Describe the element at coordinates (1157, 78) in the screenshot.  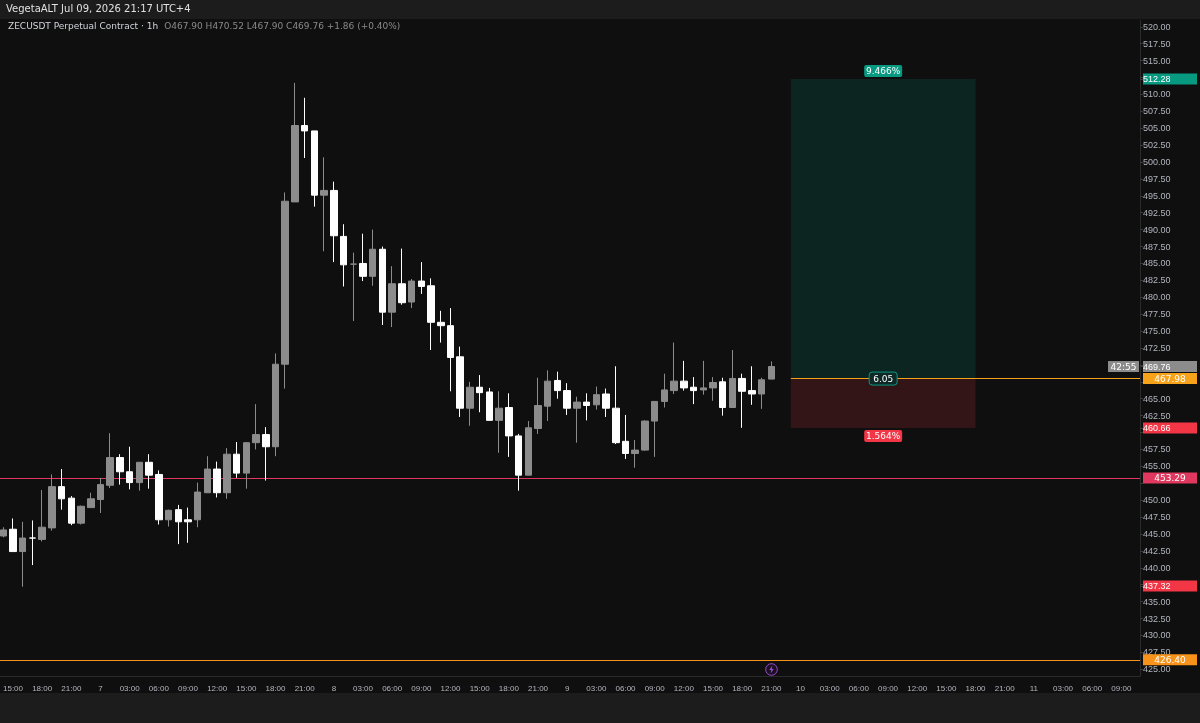
I see `y-tick-label: 512.28` at that location.